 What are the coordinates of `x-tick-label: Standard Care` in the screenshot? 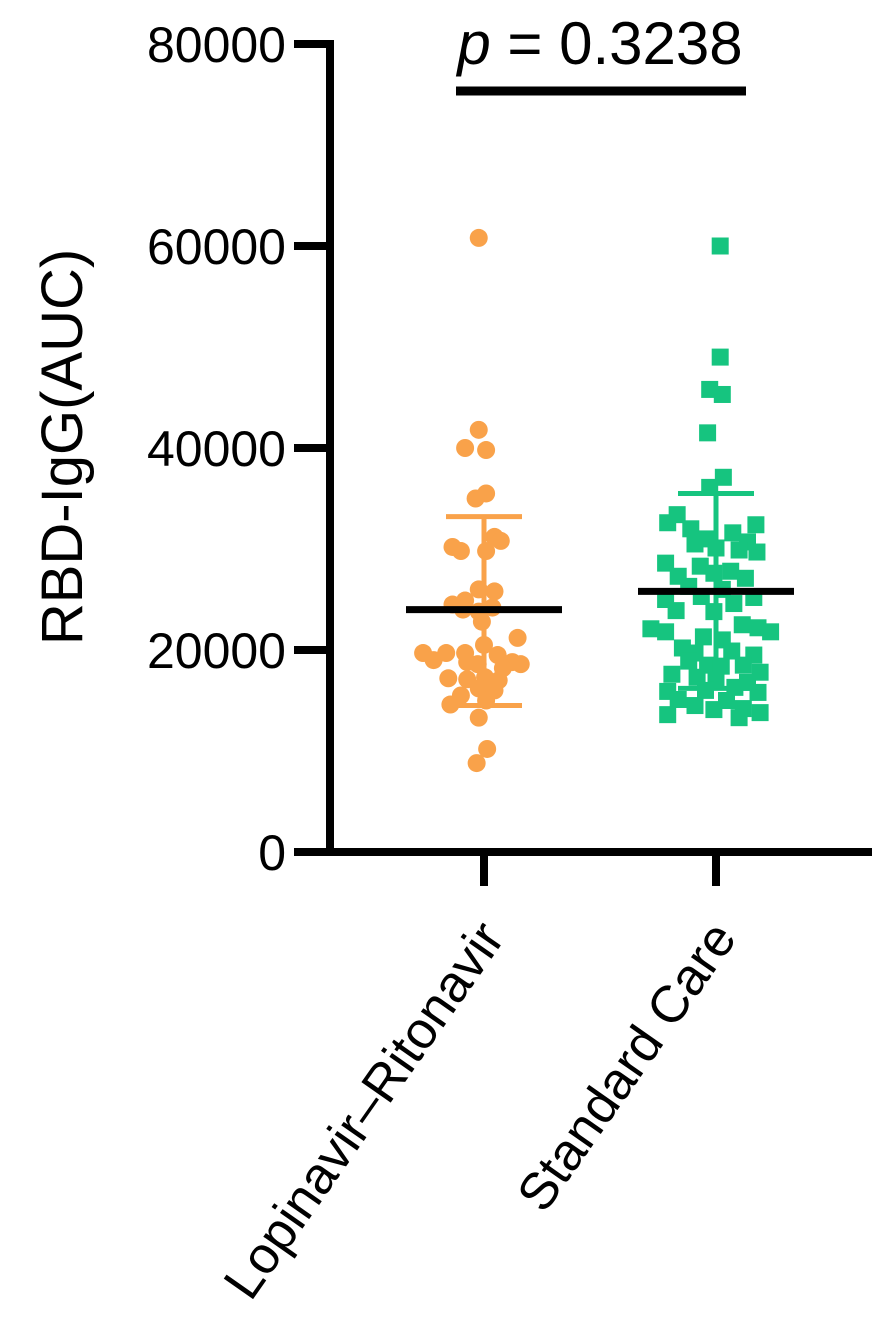 It's located at (626, 1067).